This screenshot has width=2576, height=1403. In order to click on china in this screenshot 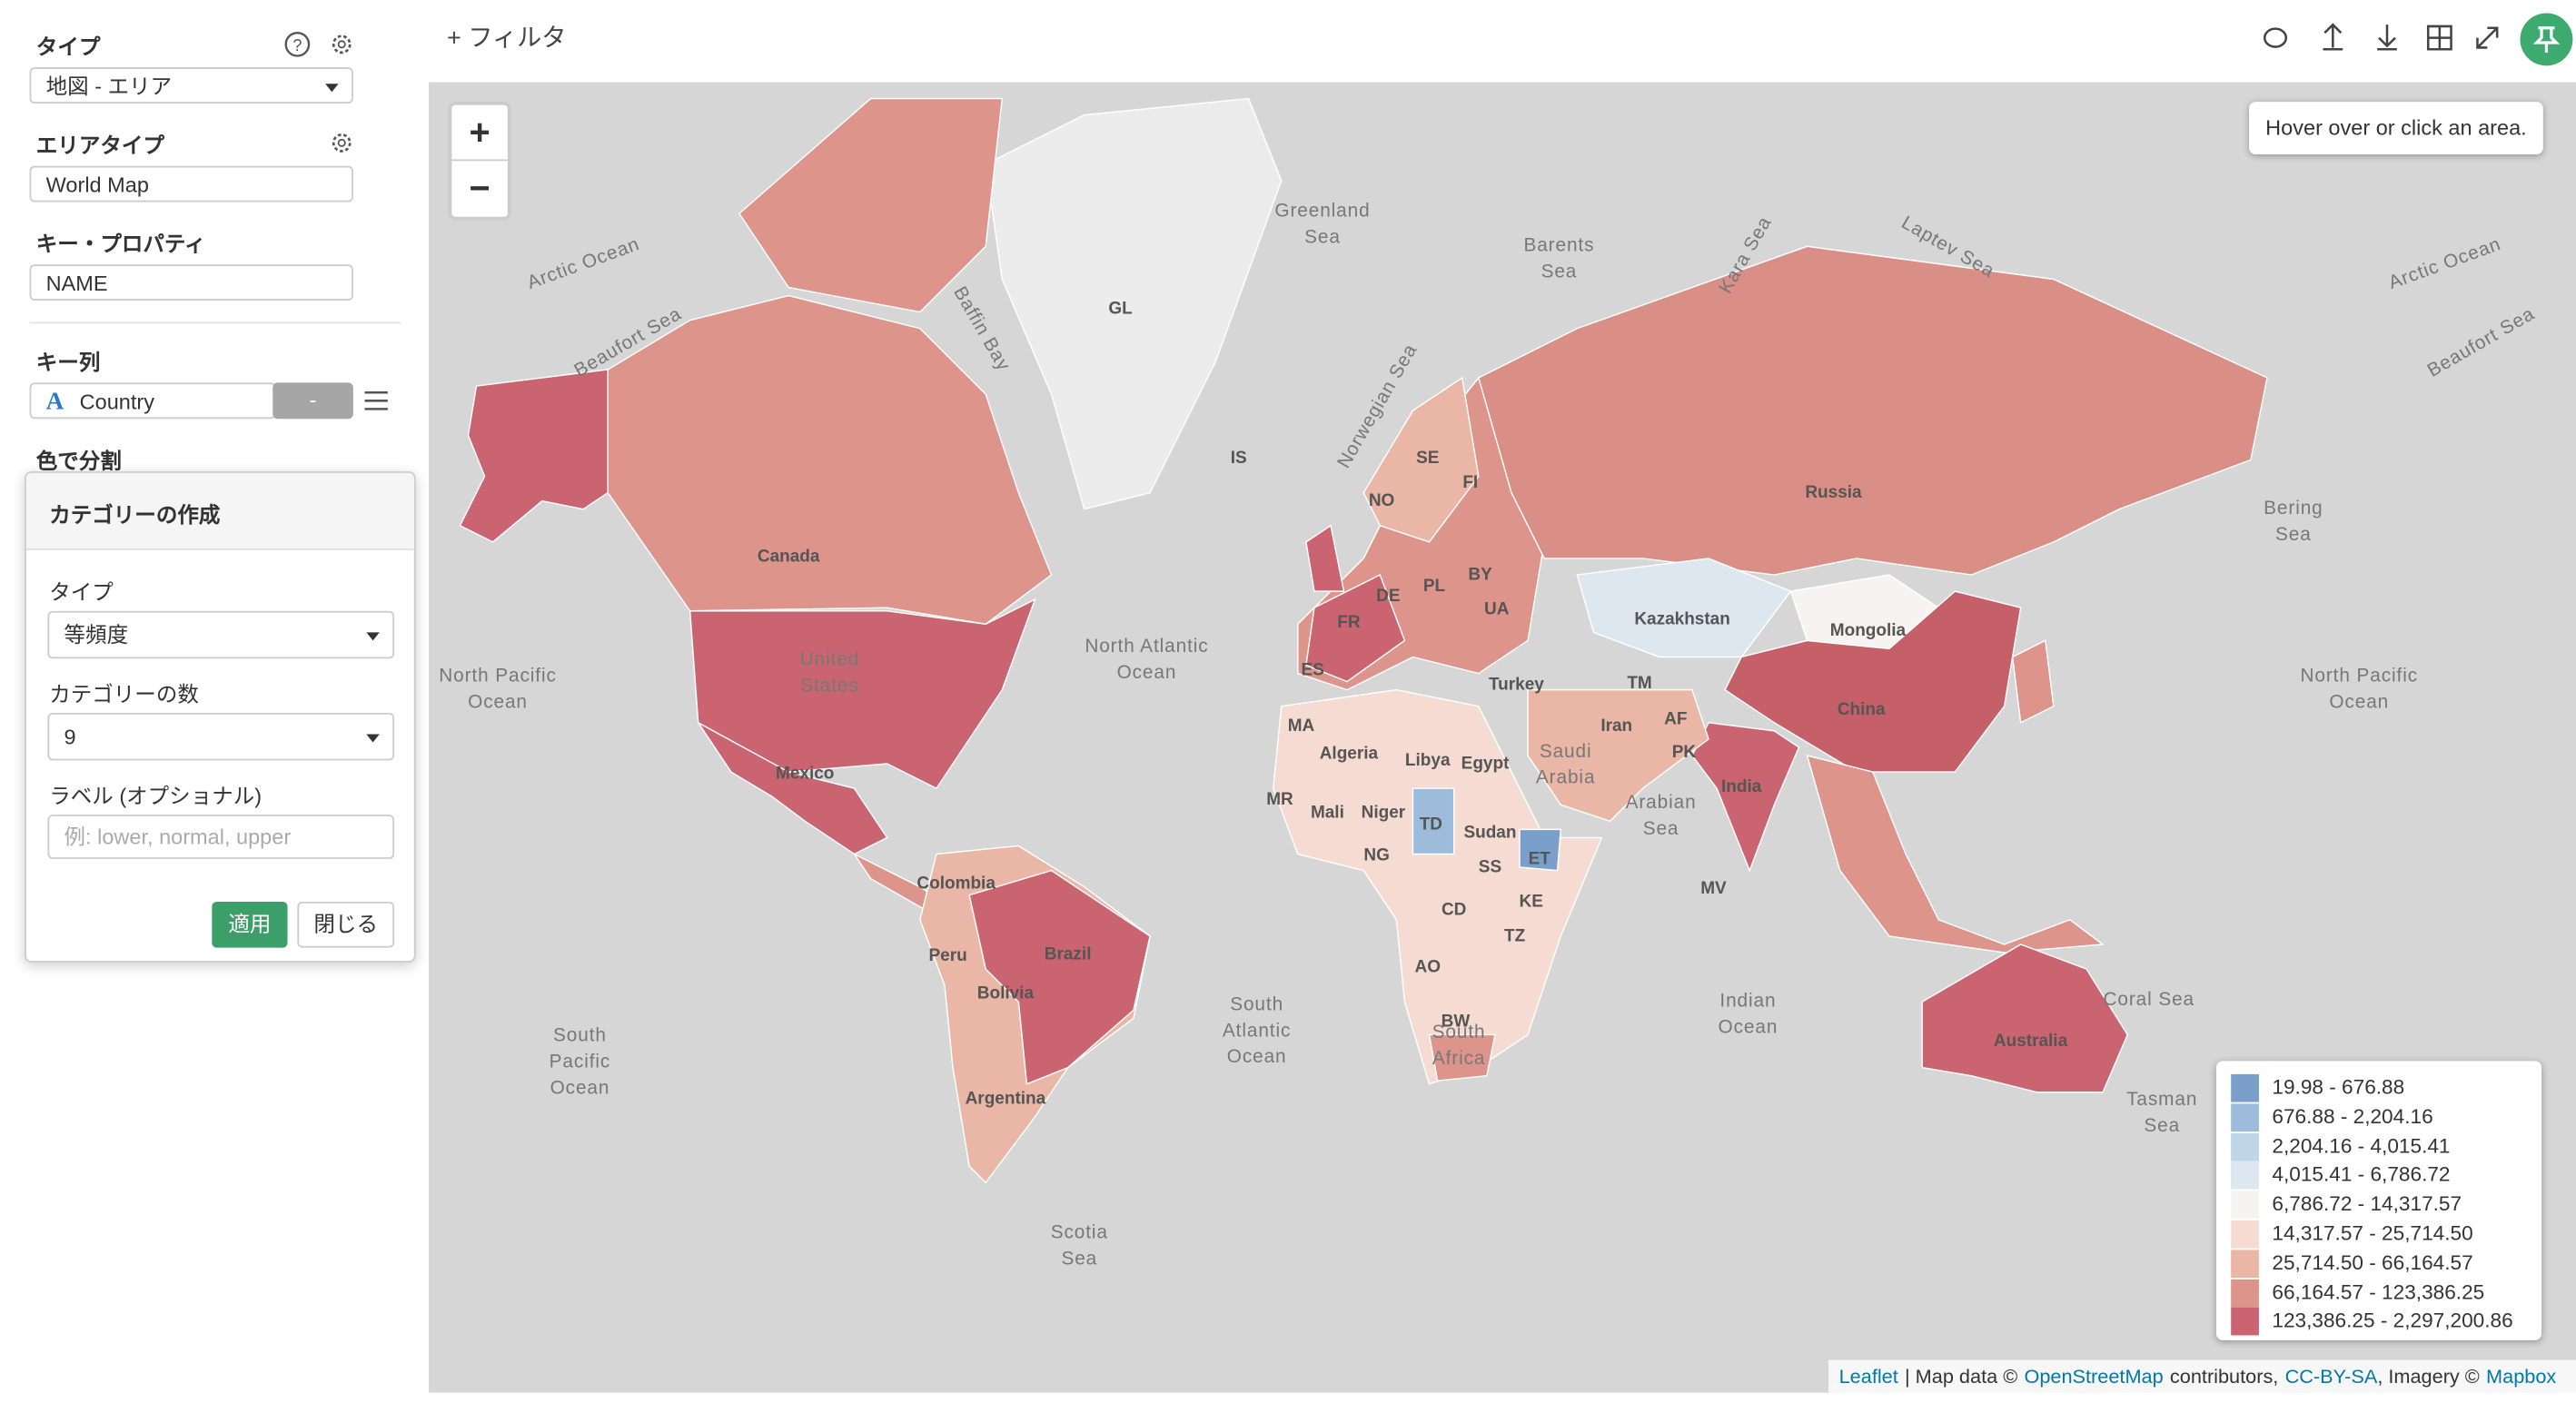, I will do `click(1873, 681)`.